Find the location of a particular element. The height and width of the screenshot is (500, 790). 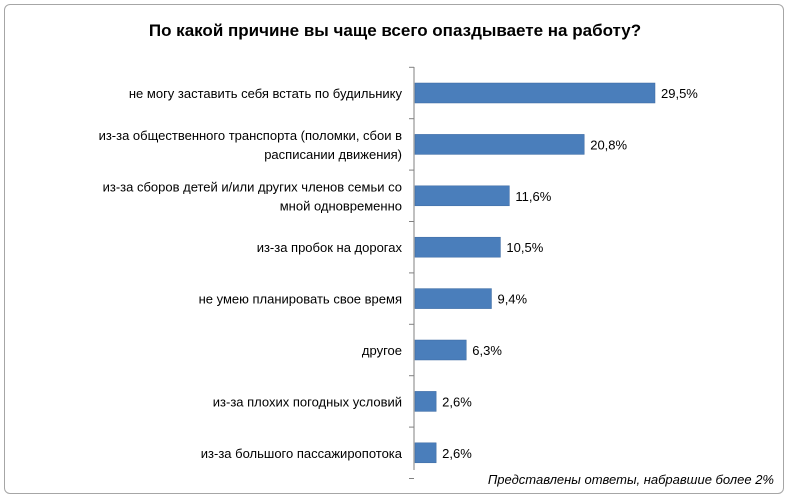

data-label: 20,8% is located at coordinates (608, 144).